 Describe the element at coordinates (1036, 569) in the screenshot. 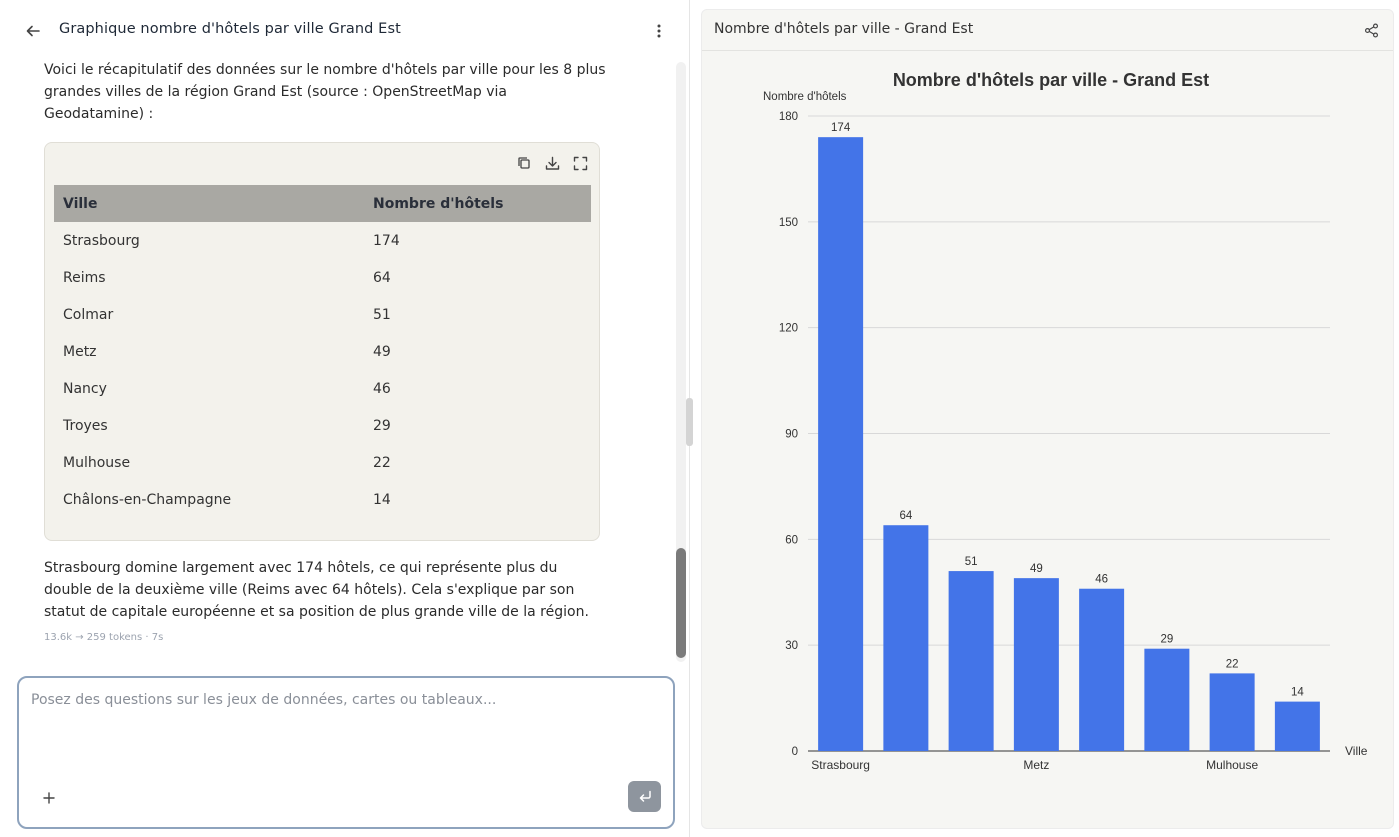

I see `bar-data-label: 49` at that location.